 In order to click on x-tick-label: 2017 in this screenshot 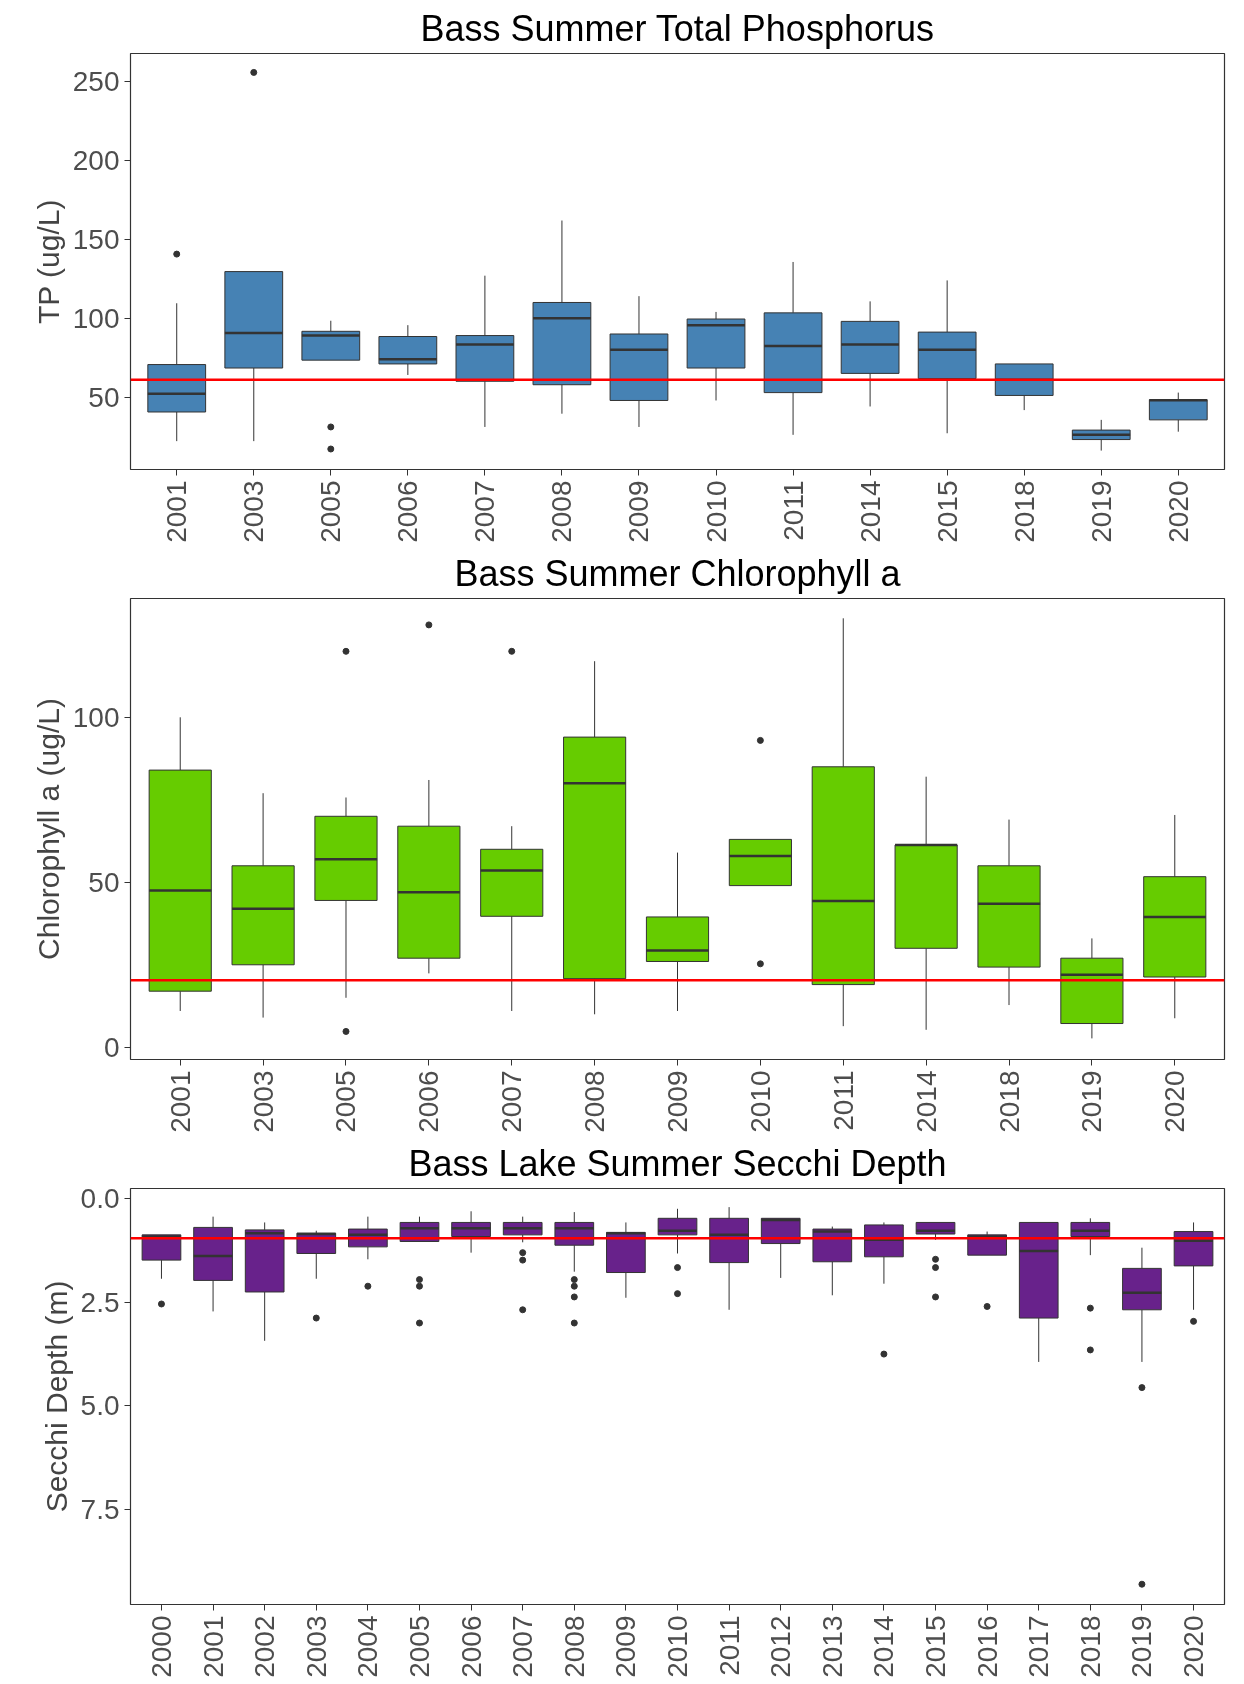, I will do `click(1039, 1646)`.